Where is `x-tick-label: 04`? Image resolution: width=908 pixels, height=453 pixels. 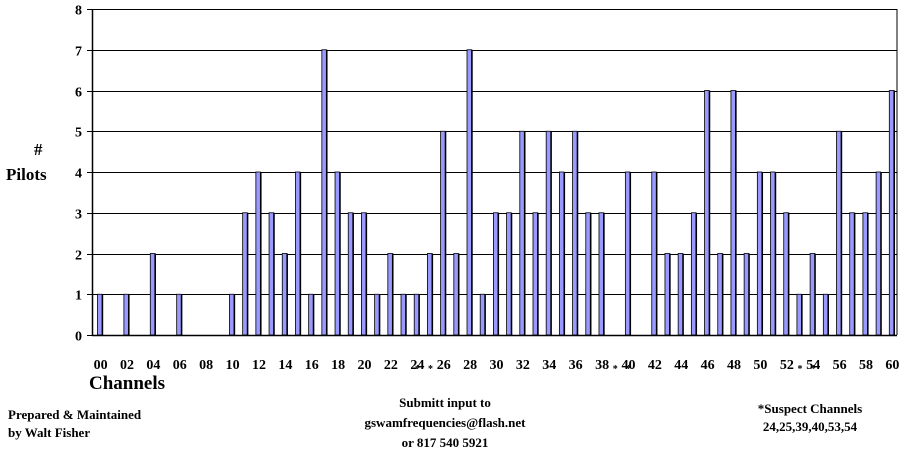 x-tick-label: 04 is located at coordinates (153, 365).